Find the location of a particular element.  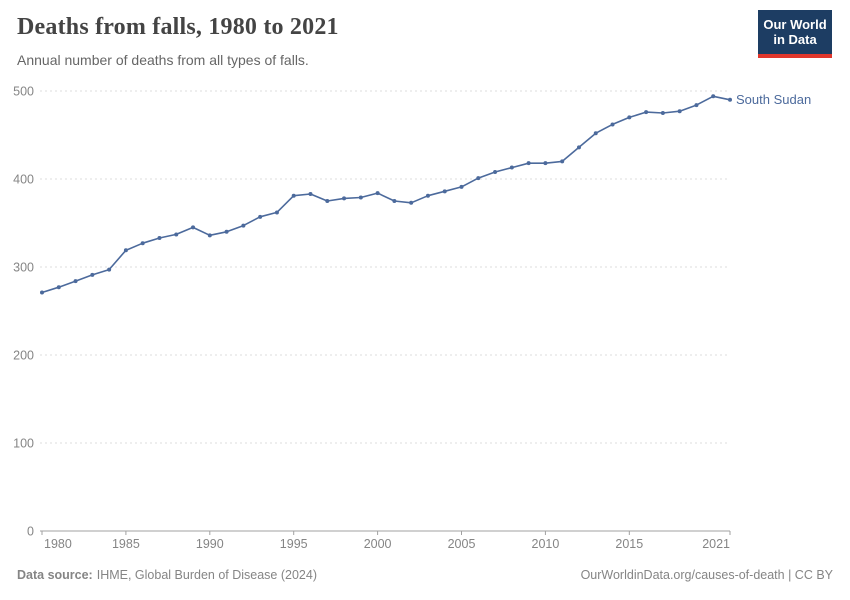

x-tick-label: 1985 is located at coordinates (126, 544).